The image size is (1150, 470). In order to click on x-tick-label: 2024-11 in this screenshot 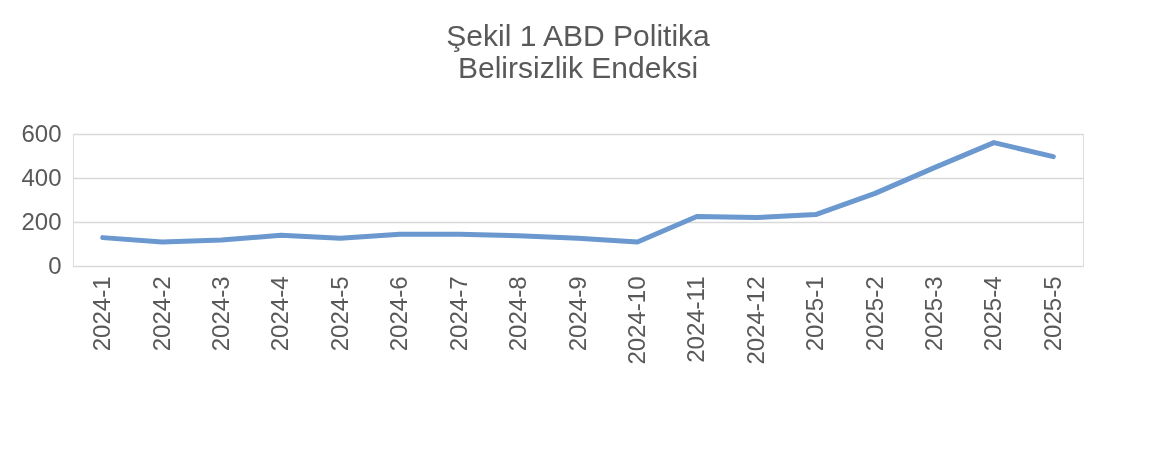, I will do `click(696, 319)`.